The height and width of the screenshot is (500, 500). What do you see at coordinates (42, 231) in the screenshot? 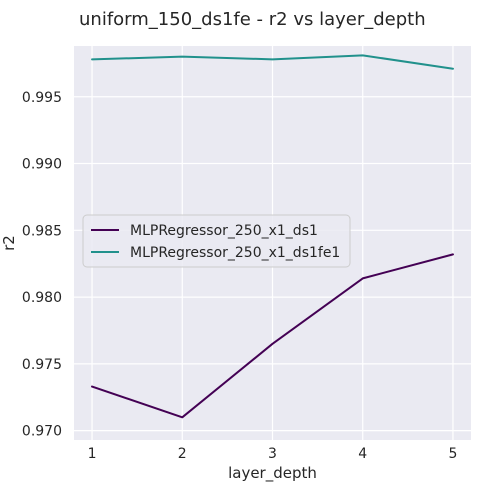
I see `y-tick-label: 0.985` at bounding box center [42, 231].